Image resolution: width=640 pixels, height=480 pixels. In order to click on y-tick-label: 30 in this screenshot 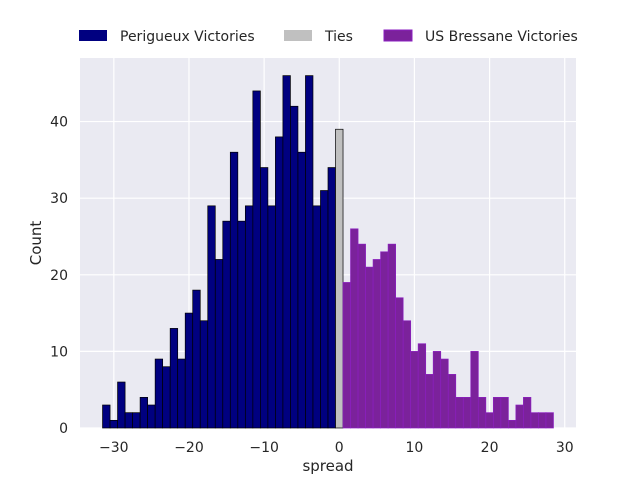, I will do `click(59, 199)`.